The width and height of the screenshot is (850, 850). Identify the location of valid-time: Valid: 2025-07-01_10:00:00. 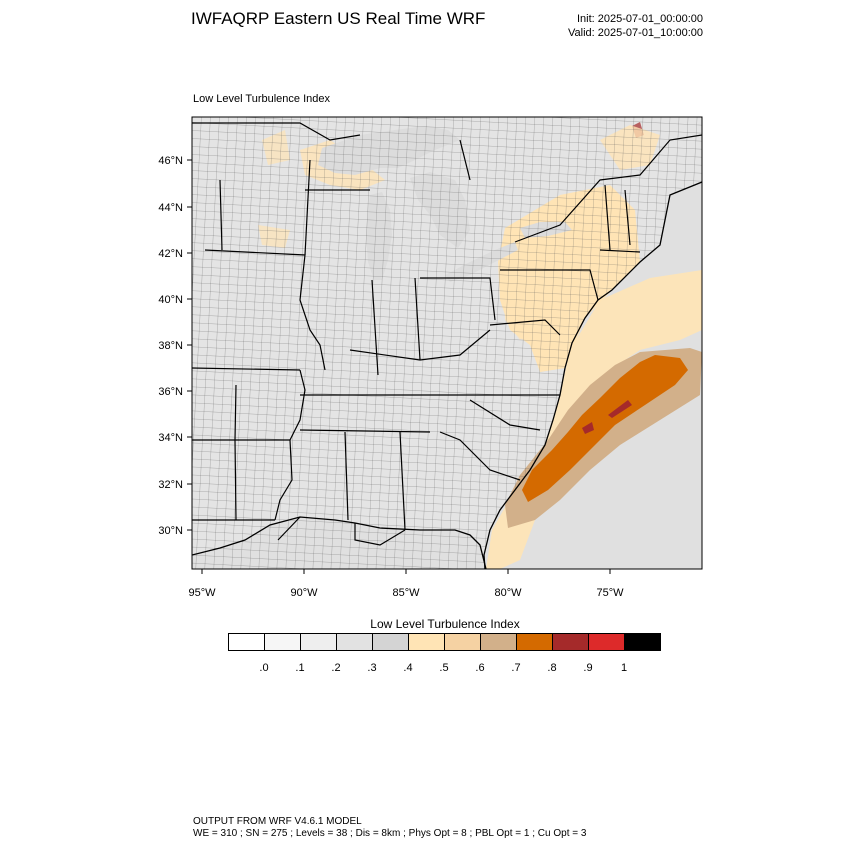
(635, 33).